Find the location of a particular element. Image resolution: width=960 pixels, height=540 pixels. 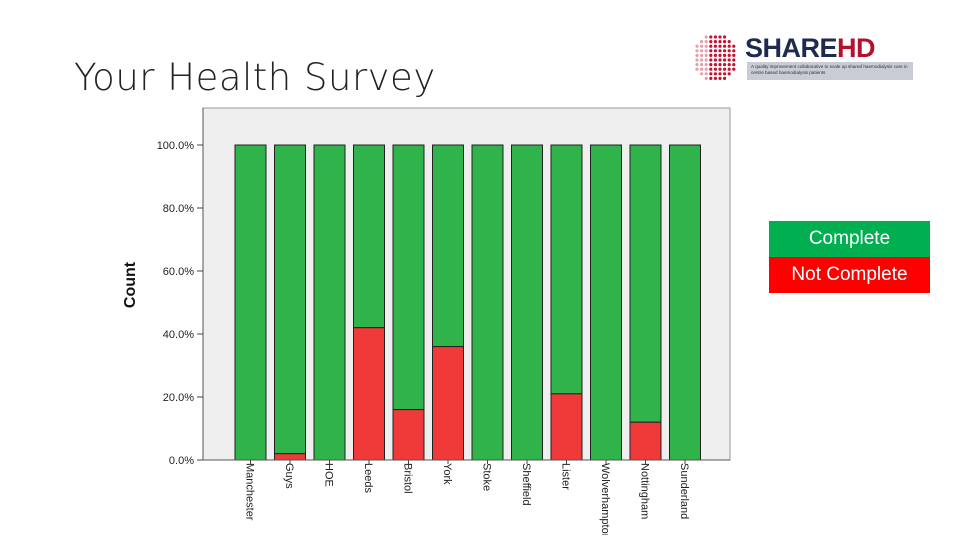

x-tick-label: York is located at coordinates (447, 474).